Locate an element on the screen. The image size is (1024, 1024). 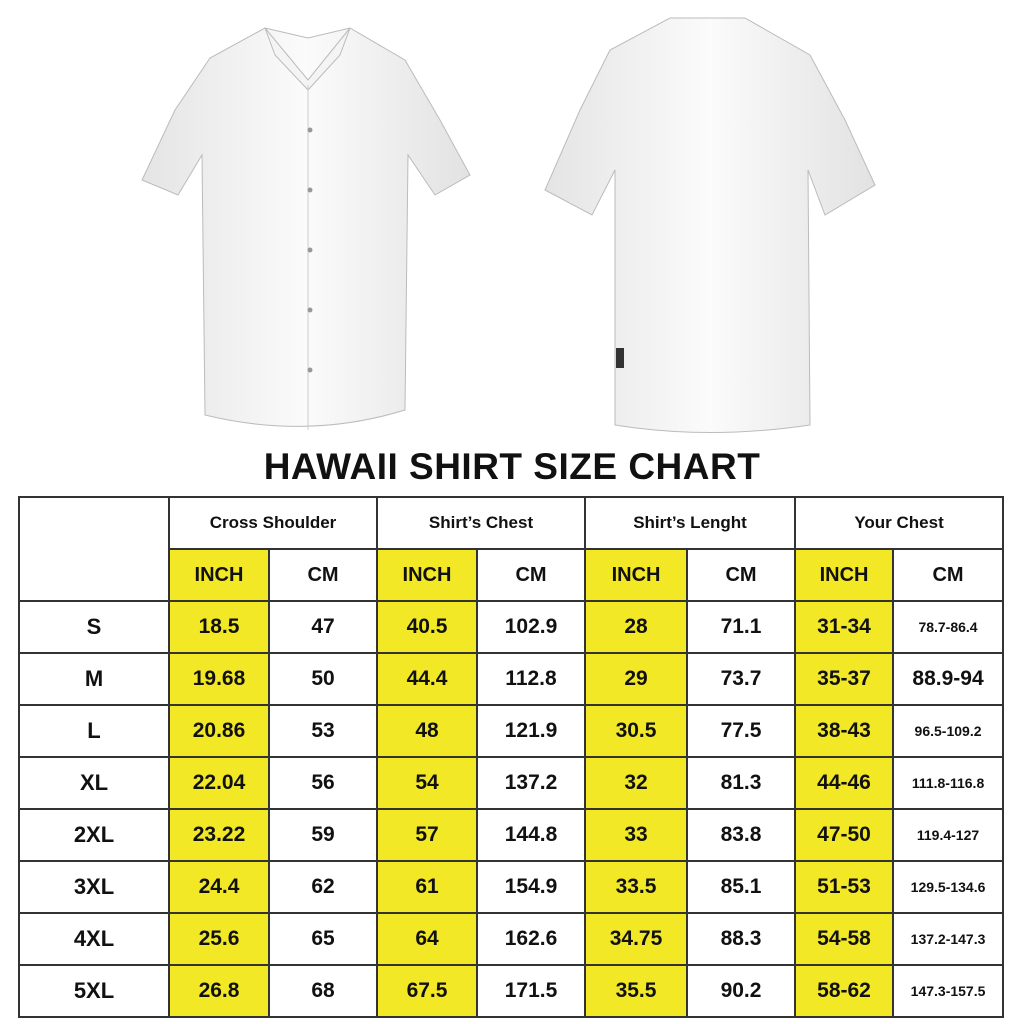
group-header: Shirt’s Lenght is located at coordinates (690, 523).